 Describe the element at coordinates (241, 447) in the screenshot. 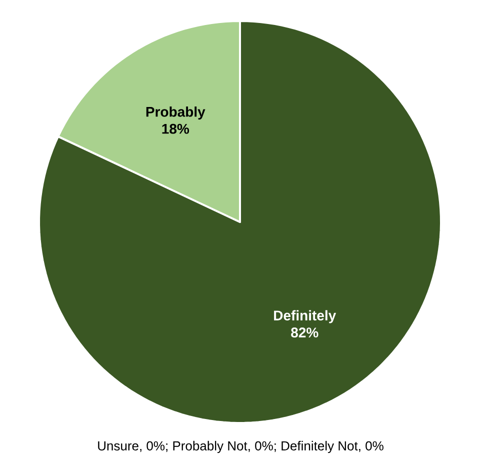

I see `text: Unsure, 0%; Probably Not, 0%; Definitely Not, 0%` at that location.